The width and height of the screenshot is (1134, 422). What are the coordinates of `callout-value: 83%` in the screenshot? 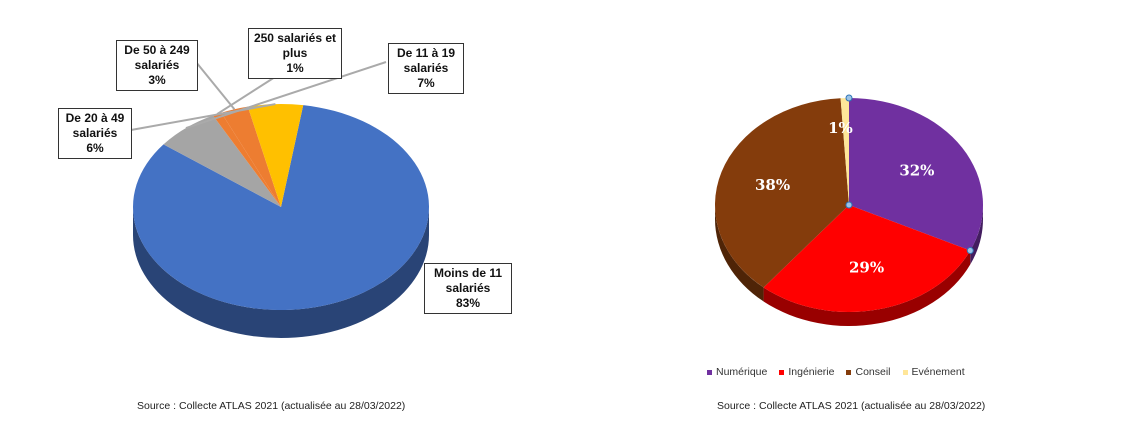 It's located at (468, 303).